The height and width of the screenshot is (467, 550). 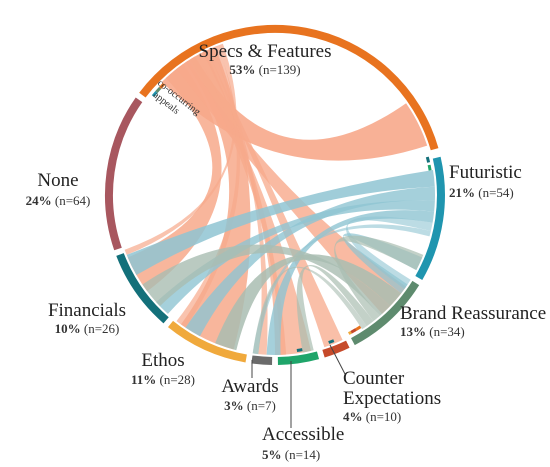 What do you see at coordinates (291, 454) in the screenshot?
I see `label-accessible-stat: 5% (n=14)` at bounding box center [291, 454].